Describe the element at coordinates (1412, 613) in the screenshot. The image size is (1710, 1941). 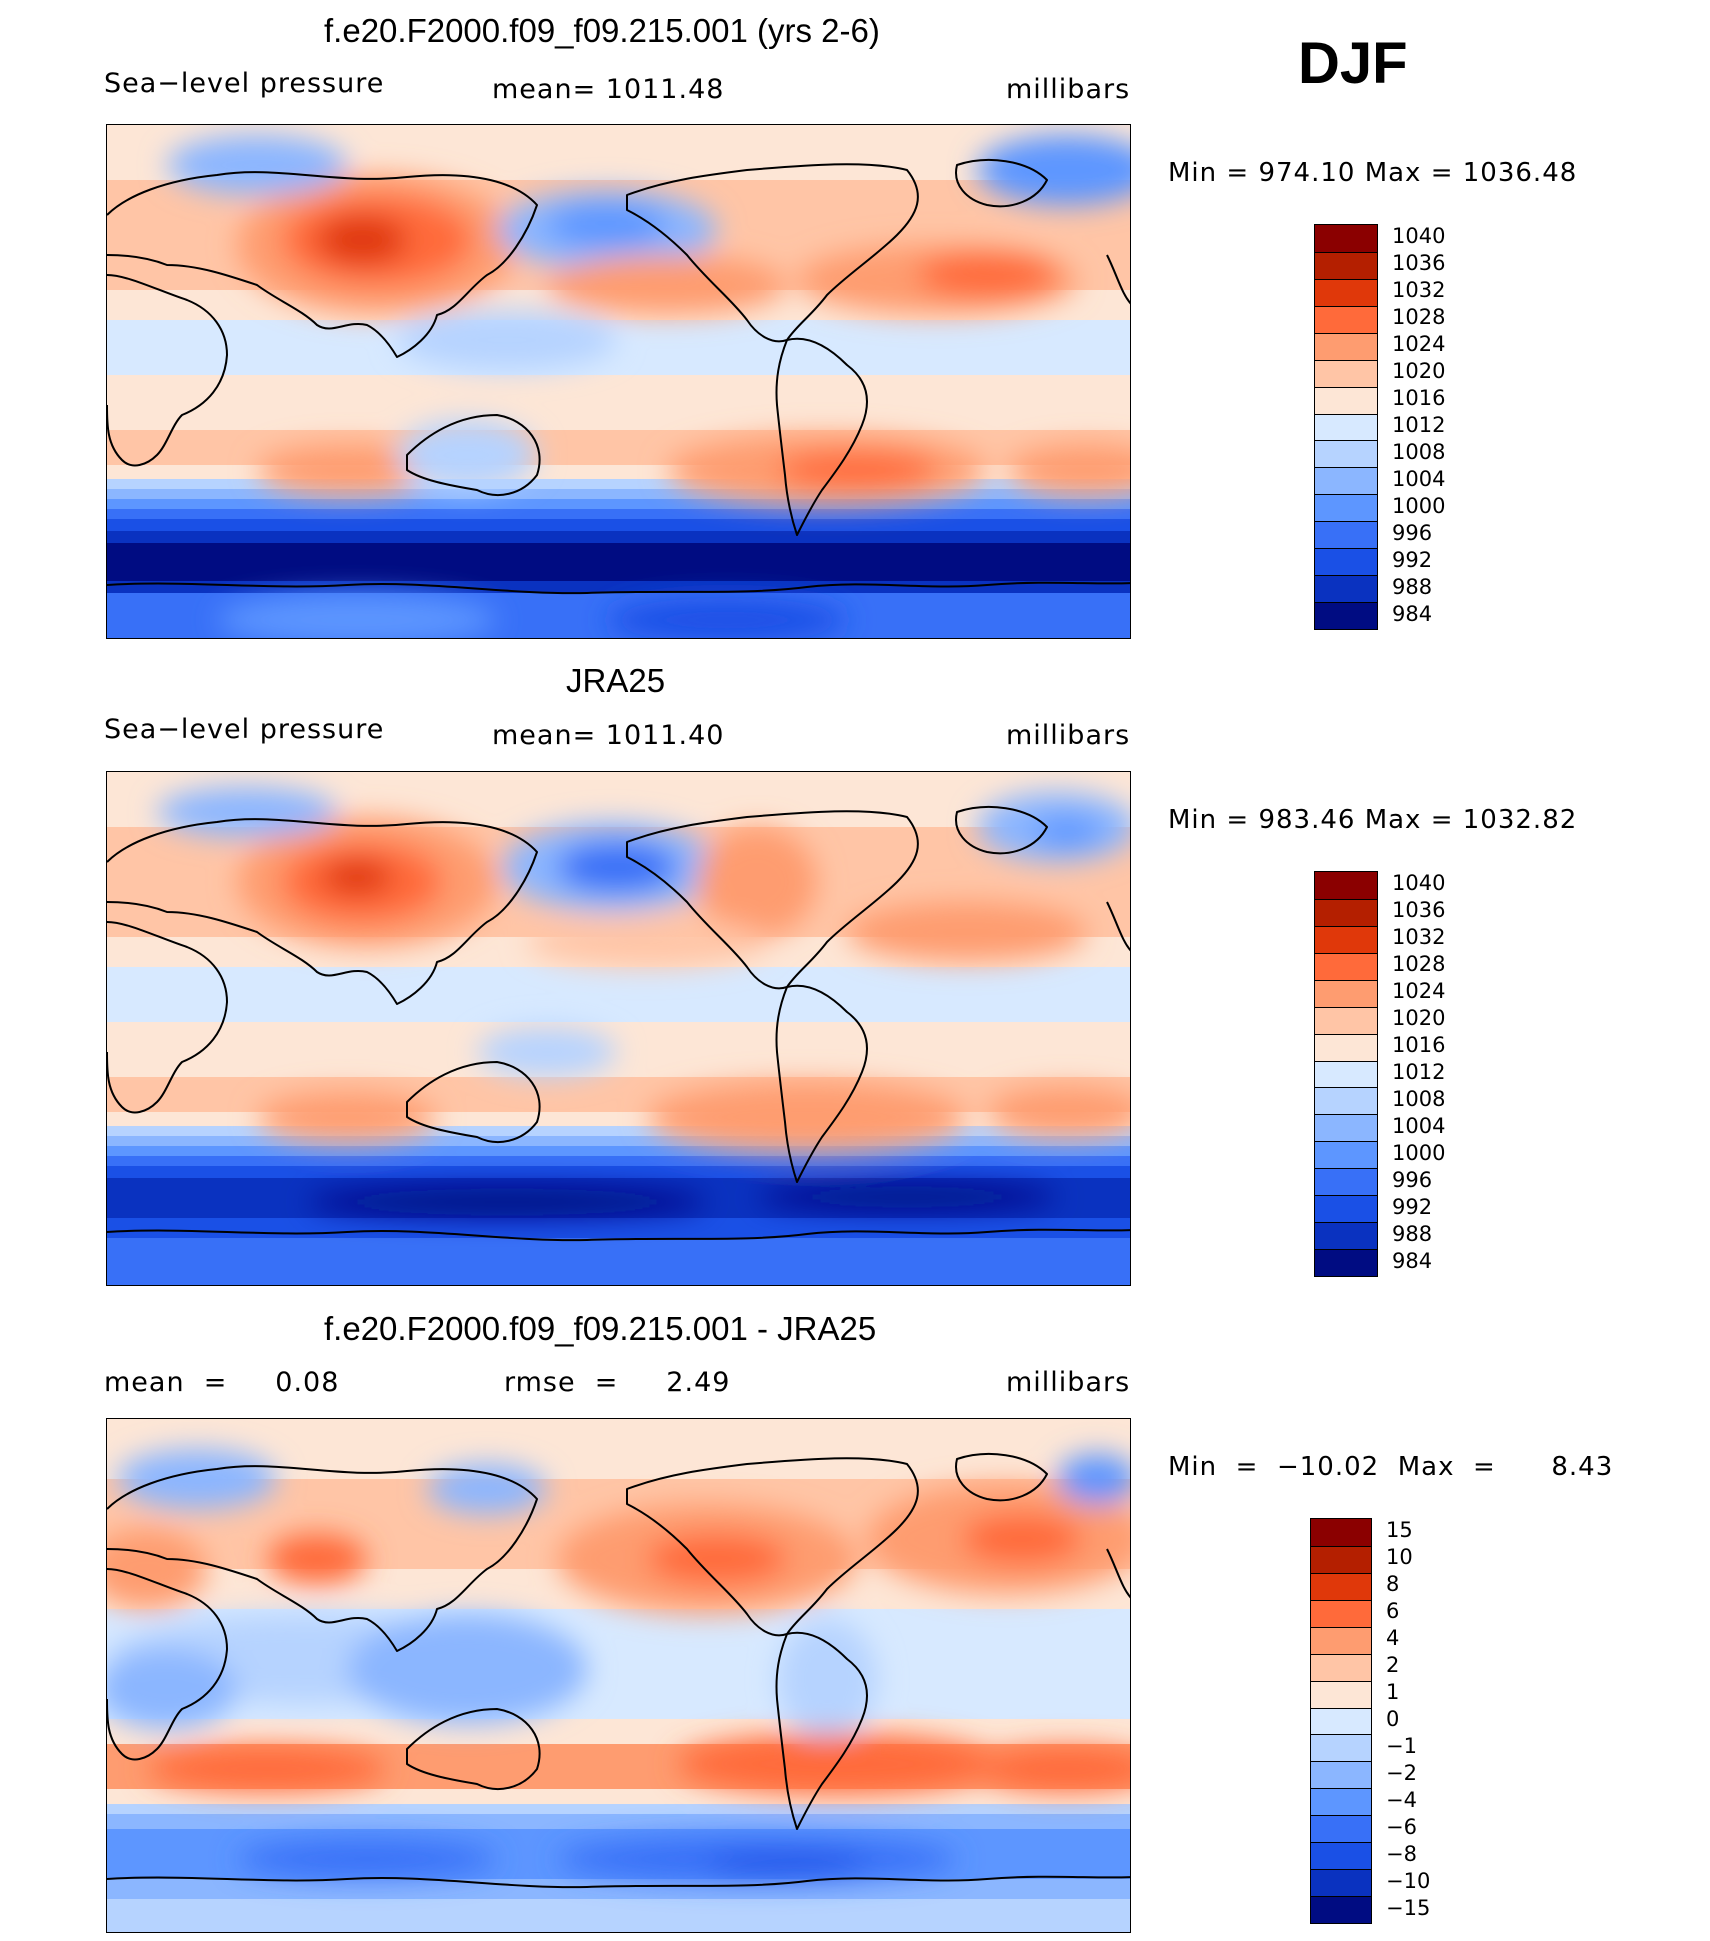
I see `colorbar-level-label: 984` at that location.